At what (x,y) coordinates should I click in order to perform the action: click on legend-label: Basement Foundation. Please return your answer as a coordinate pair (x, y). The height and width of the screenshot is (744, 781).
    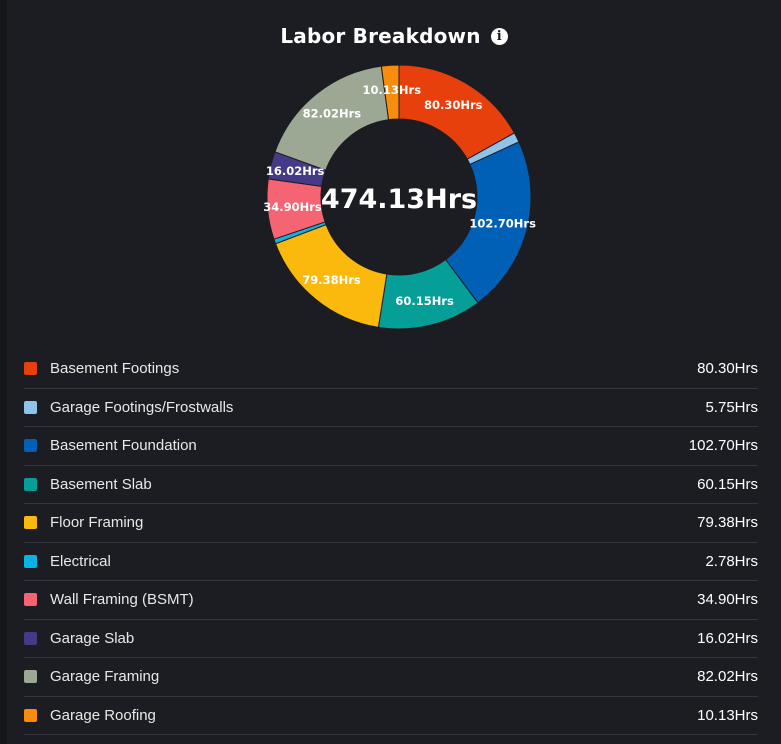
    Looking at the image, I should click on (123, 446).